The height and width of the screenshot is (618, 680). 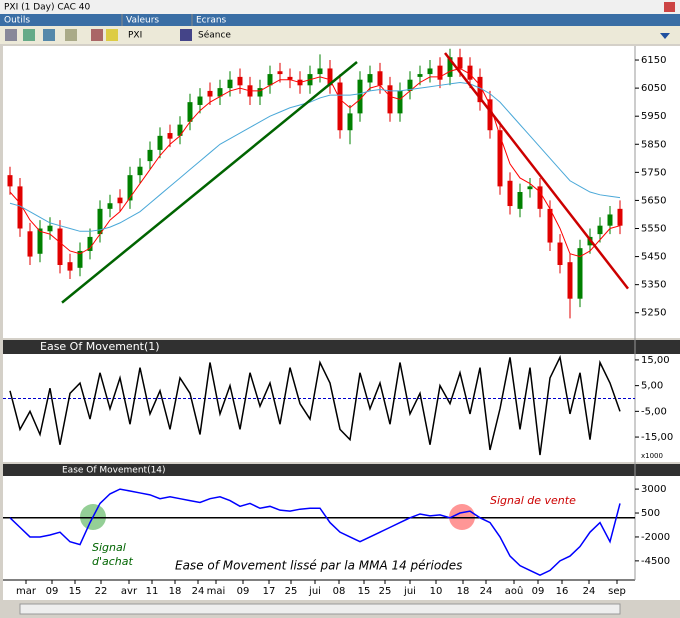 I want to click on y-tick-label: 5750, so click(x=653, y=172).